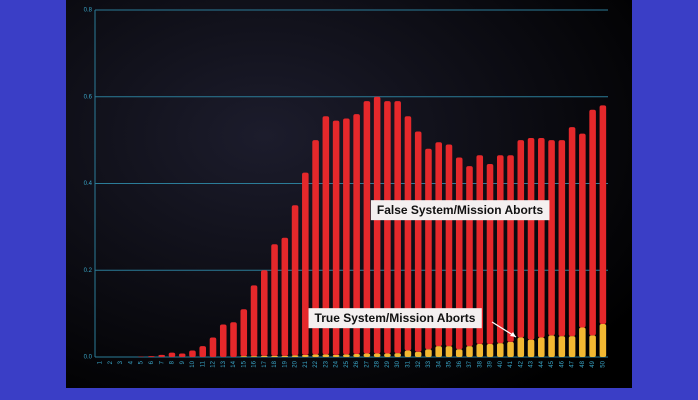 Image resolution: width=698 pixels, height=400 pixels. I want to click on x-tick-label: 17, so click(265, 363).